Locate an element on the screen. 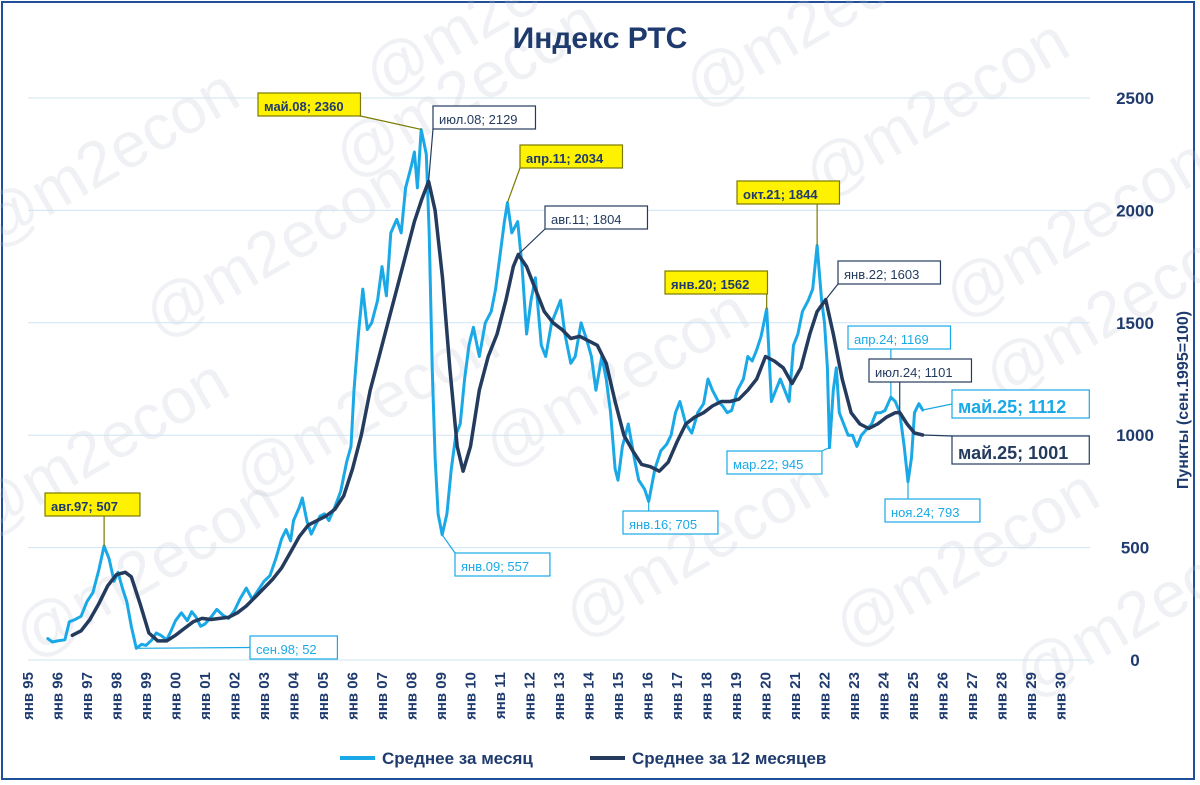  x-tick-label: янв 16 is located at coordinates (648, 696).